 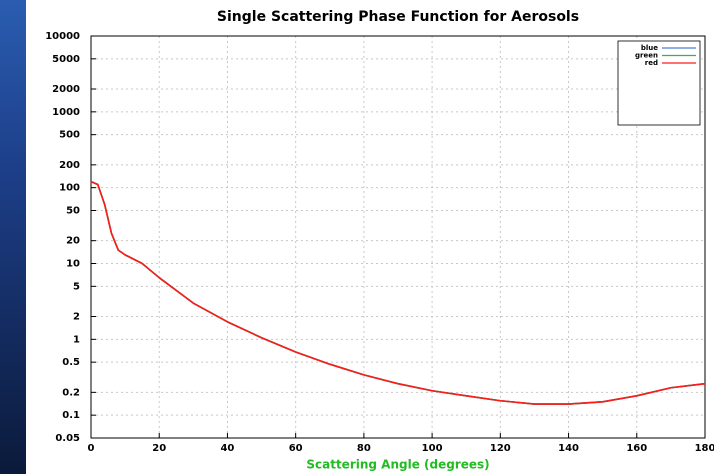 What do you see at coordinates (500, 448) in the screenshot?
I see `x-tick-label: 120` at bounding box center [500, 448].